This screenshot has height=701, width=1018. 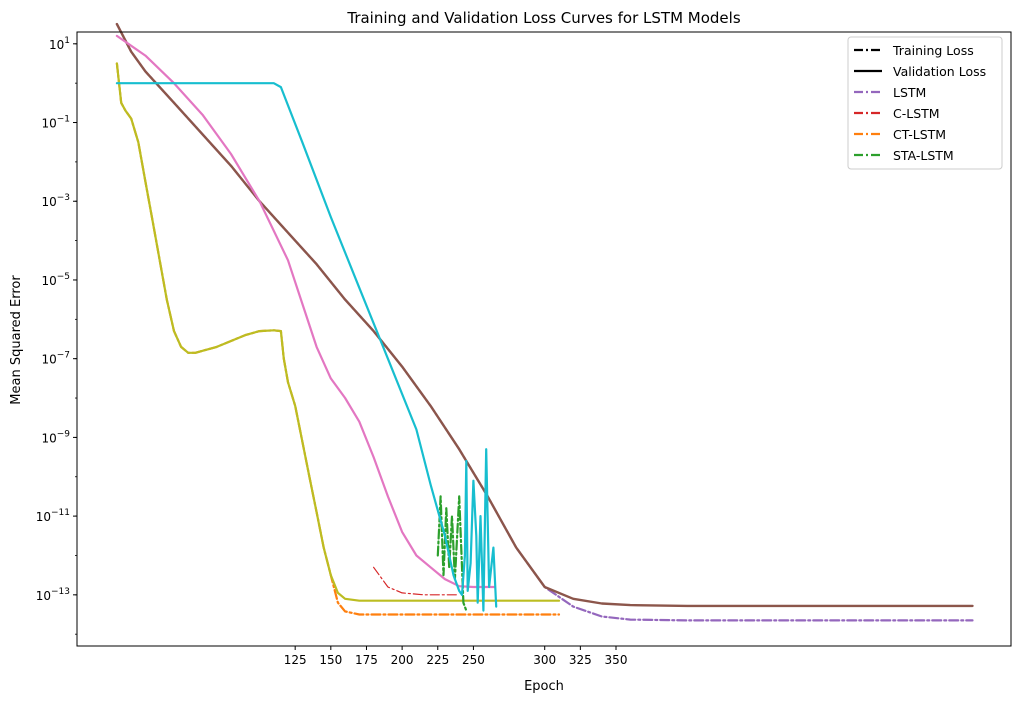 I want to click on y-tick-label: 10⁻⁵, so click(x=55, y=280).